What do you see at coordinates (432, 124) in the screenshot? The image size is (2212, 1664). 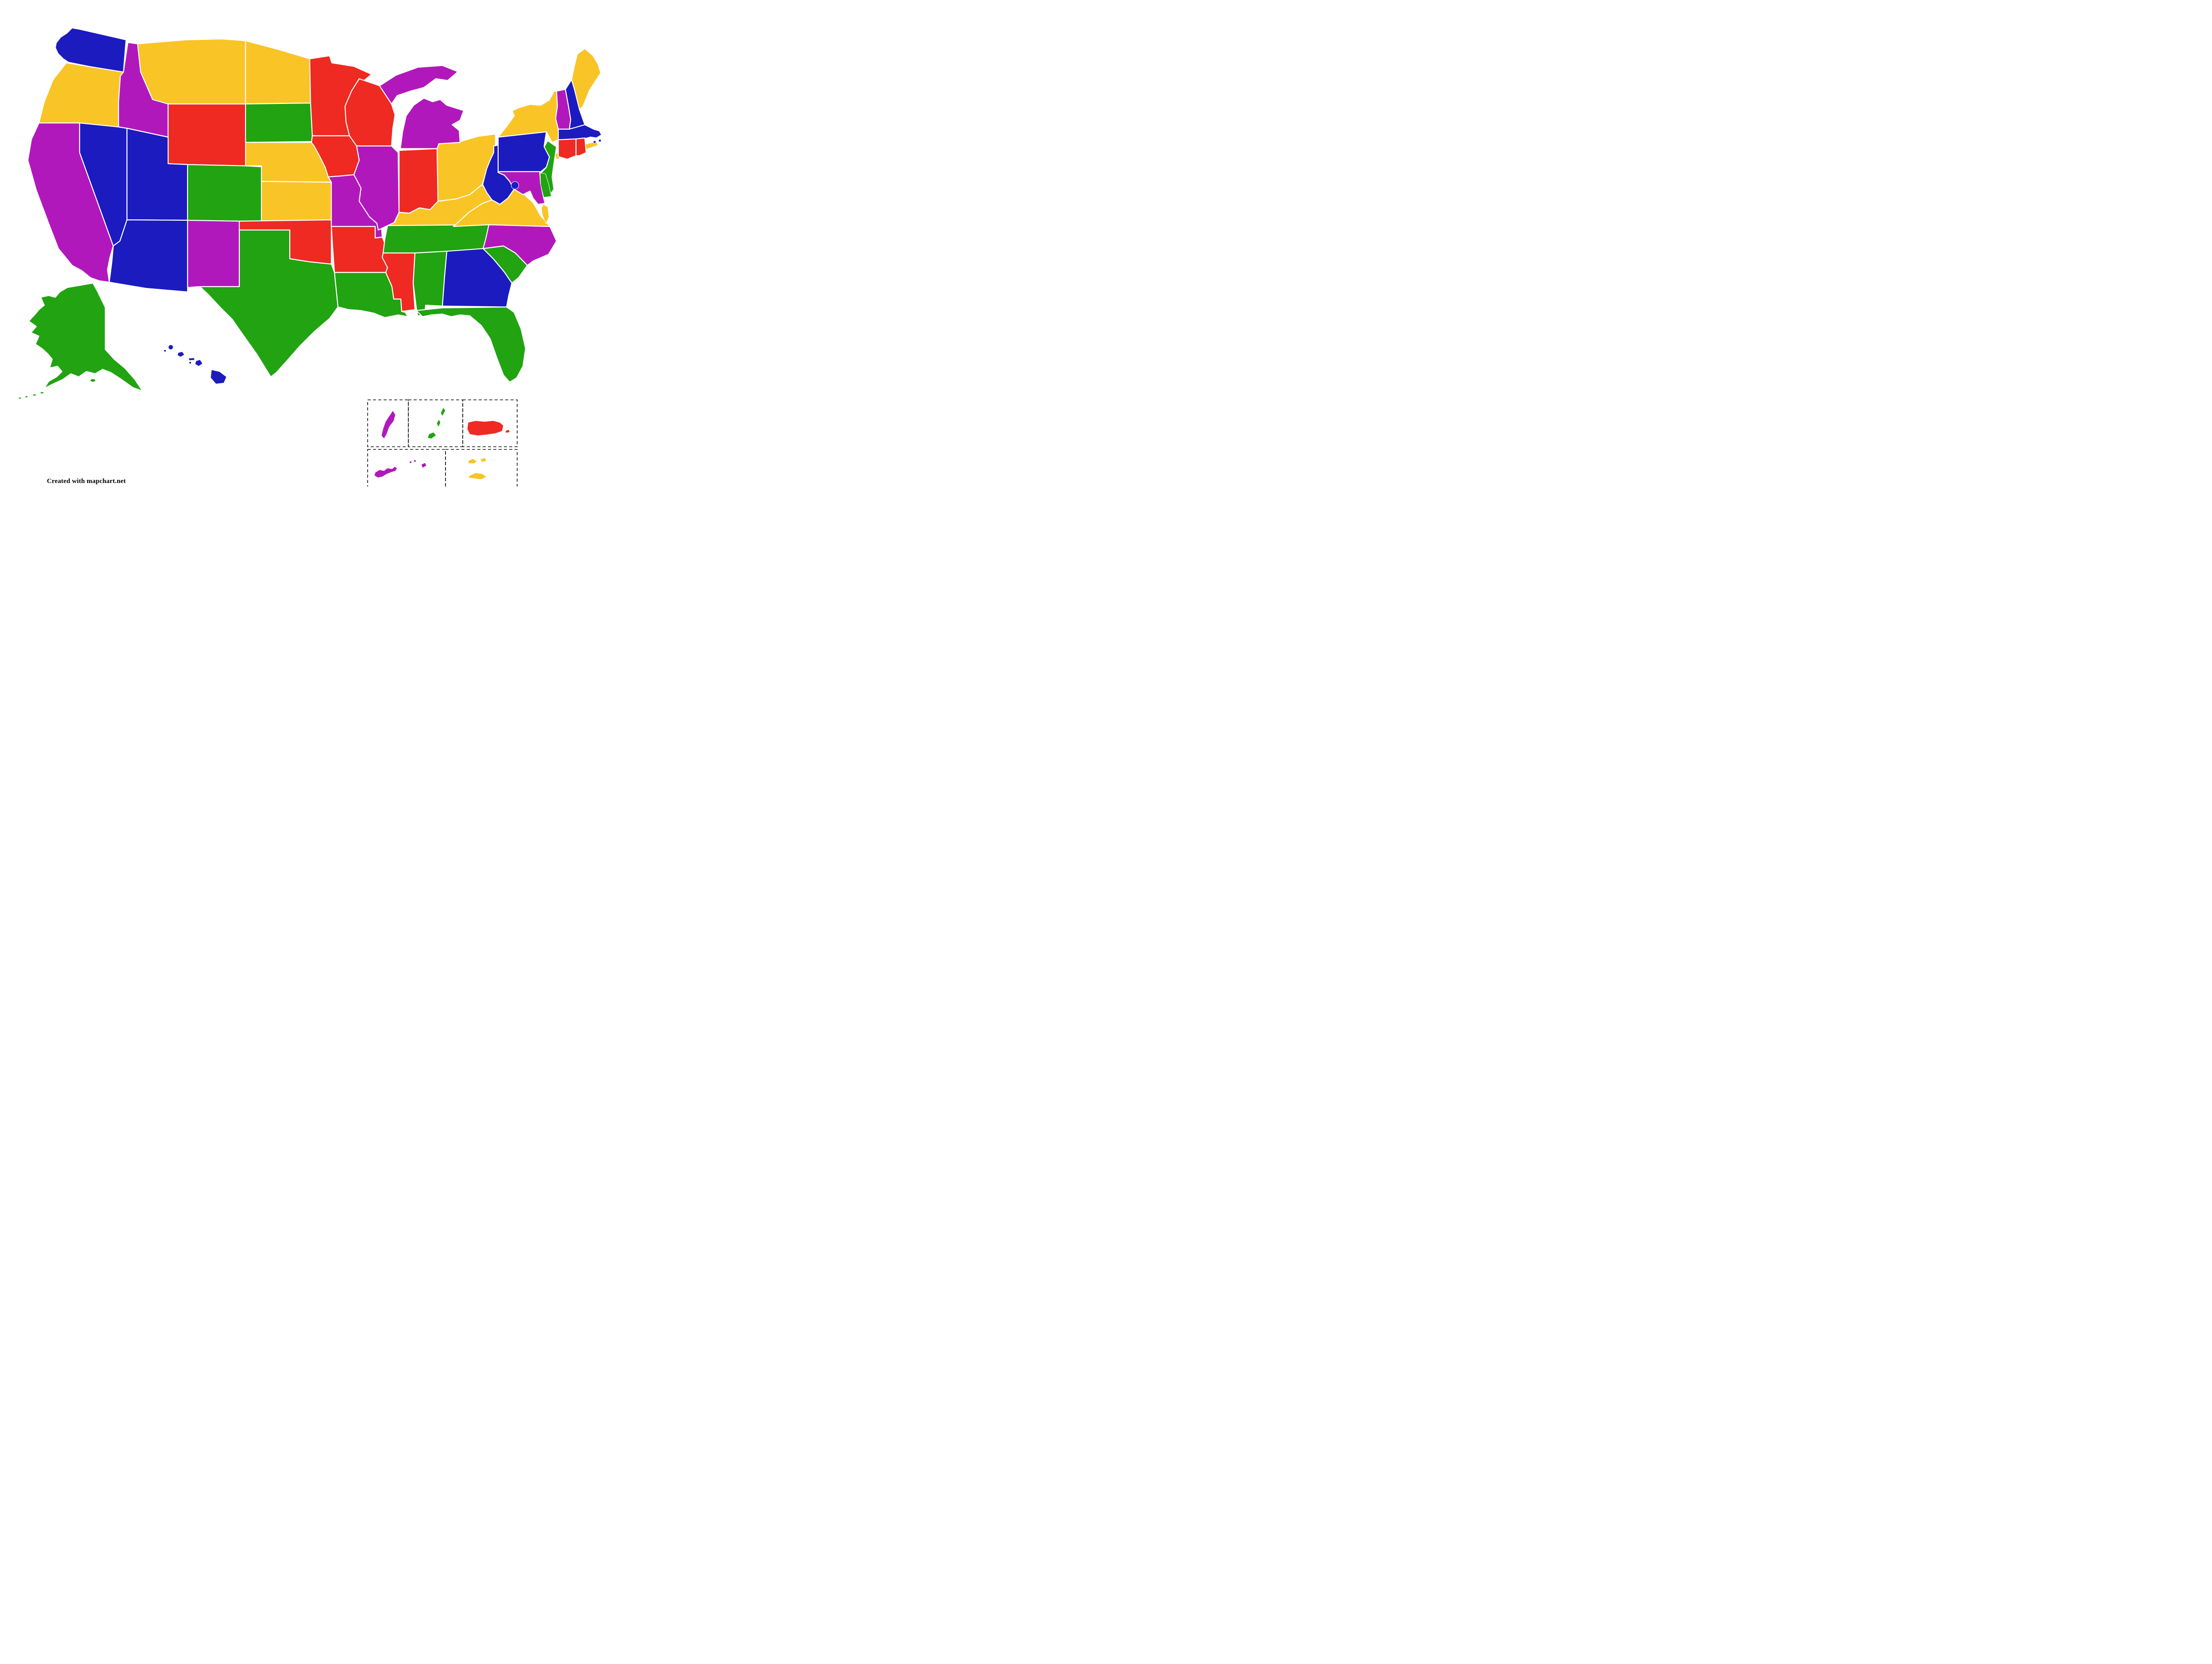 I see `state-michigan-lower` at bounding box center [432, 124].